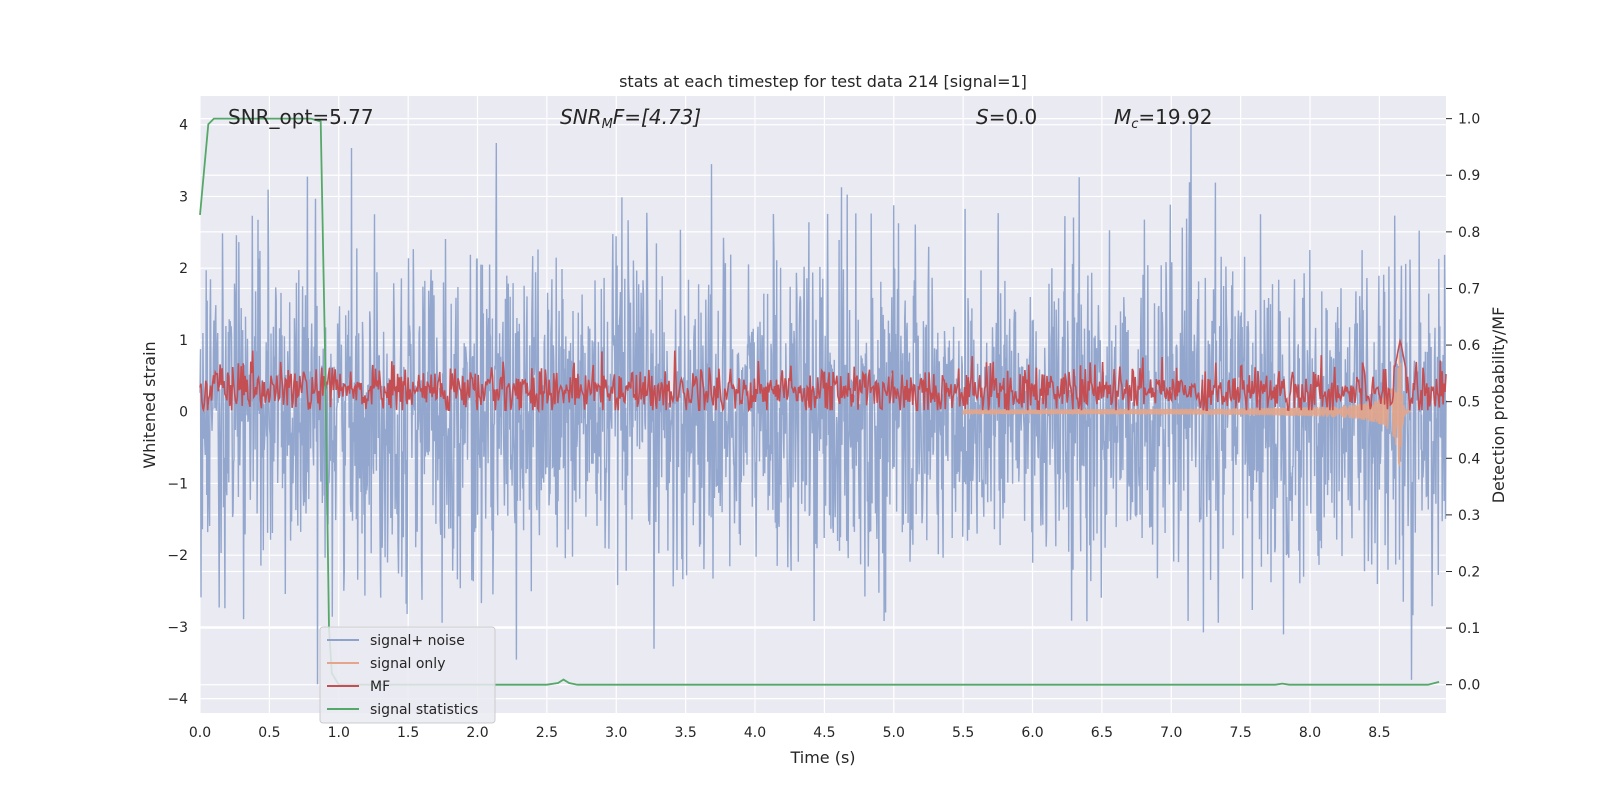  Describe the element at coordinates (1469, 346) in the screenshot. I see `y-right-tick-label: 0.6` at that location.